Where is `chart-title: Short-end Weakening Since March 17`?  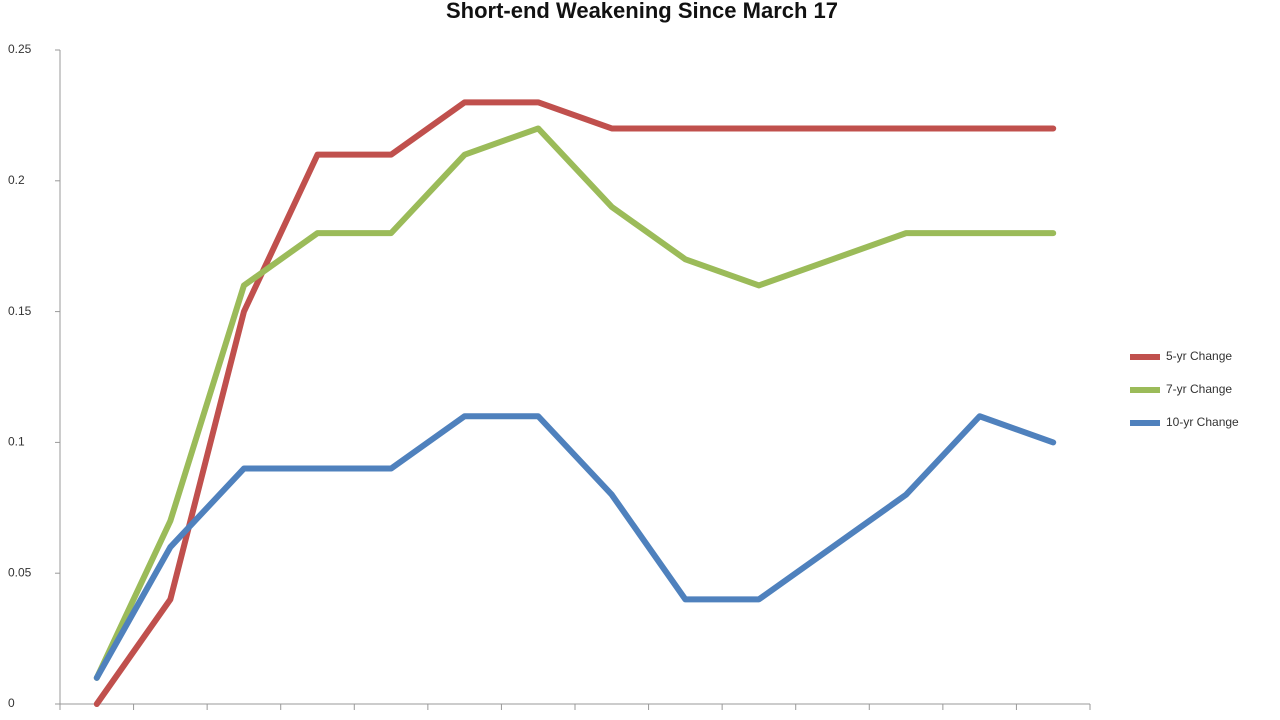 chart-title: Short-end Weakening Since March 17 is located at coordinates (642, 11).